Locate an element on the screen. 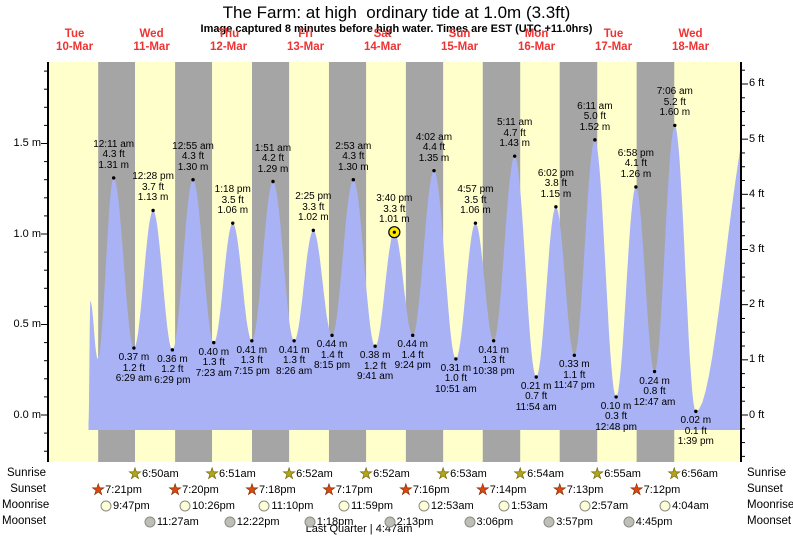 The width and height of the screenshot is (793, 537). tide-label-line: 6:11 am is located at coordinates (595, 106).